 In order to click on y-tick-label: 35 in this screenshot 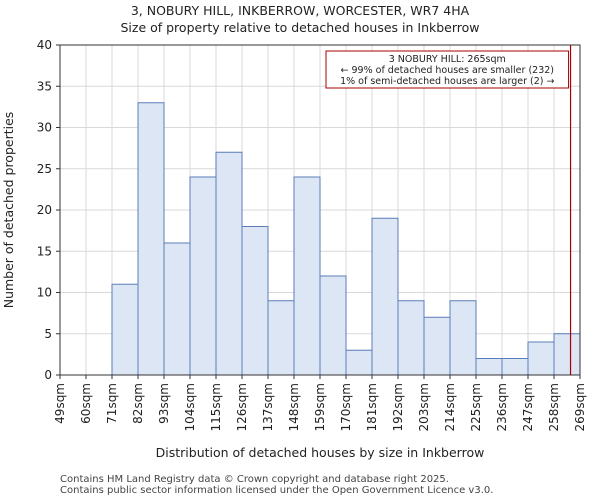, I will do `click(44, 86)`.